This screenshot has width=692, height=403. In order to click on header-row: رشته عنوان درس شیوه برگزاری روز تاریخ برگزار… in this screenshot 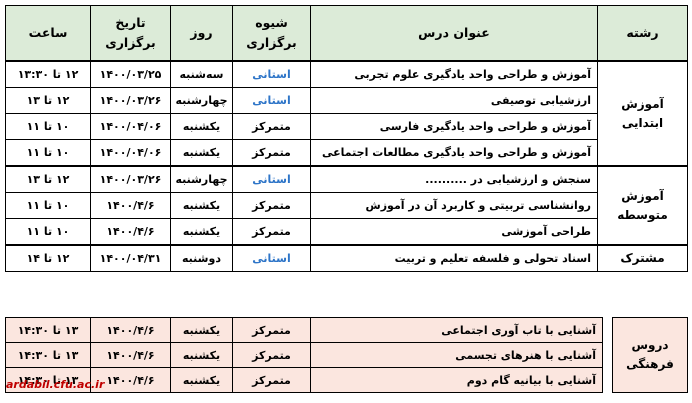, I will do `click(346, 33)`.